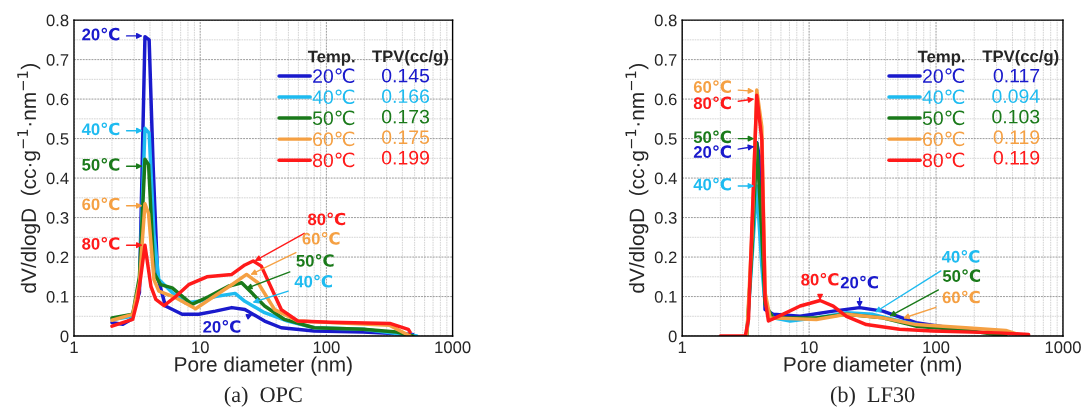  I want to click on text: (a) OPC, so click(263, 396).